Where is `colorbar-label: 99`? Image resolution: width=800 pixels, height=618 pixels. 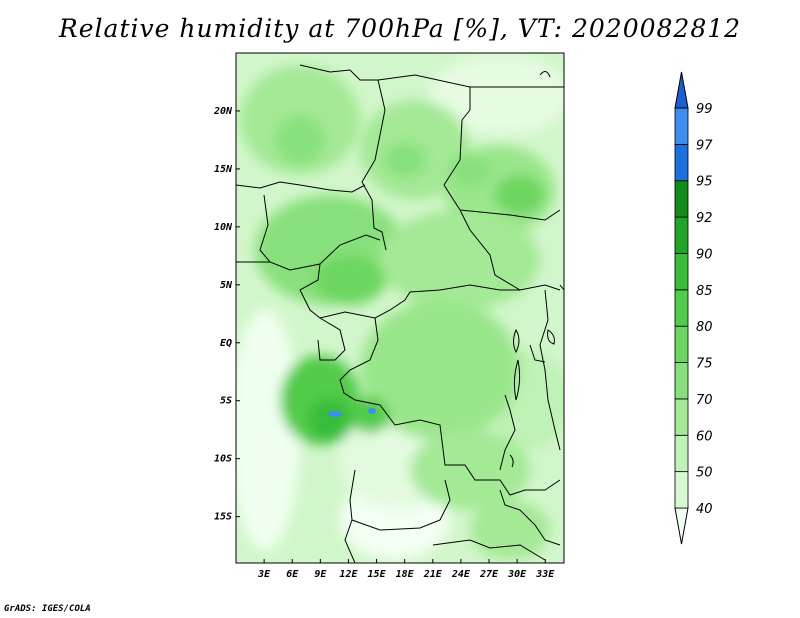
colorbar-label: 99 is located at coordinates (704, 109).